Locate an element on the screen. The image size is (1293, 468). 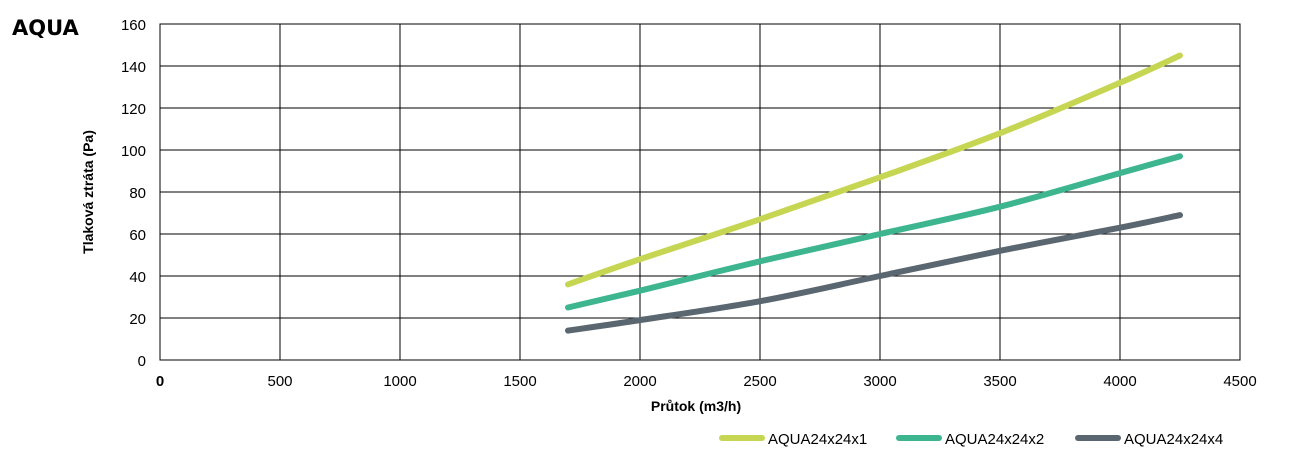
y-tick-label: 80 is located at coordinates (137, 193).